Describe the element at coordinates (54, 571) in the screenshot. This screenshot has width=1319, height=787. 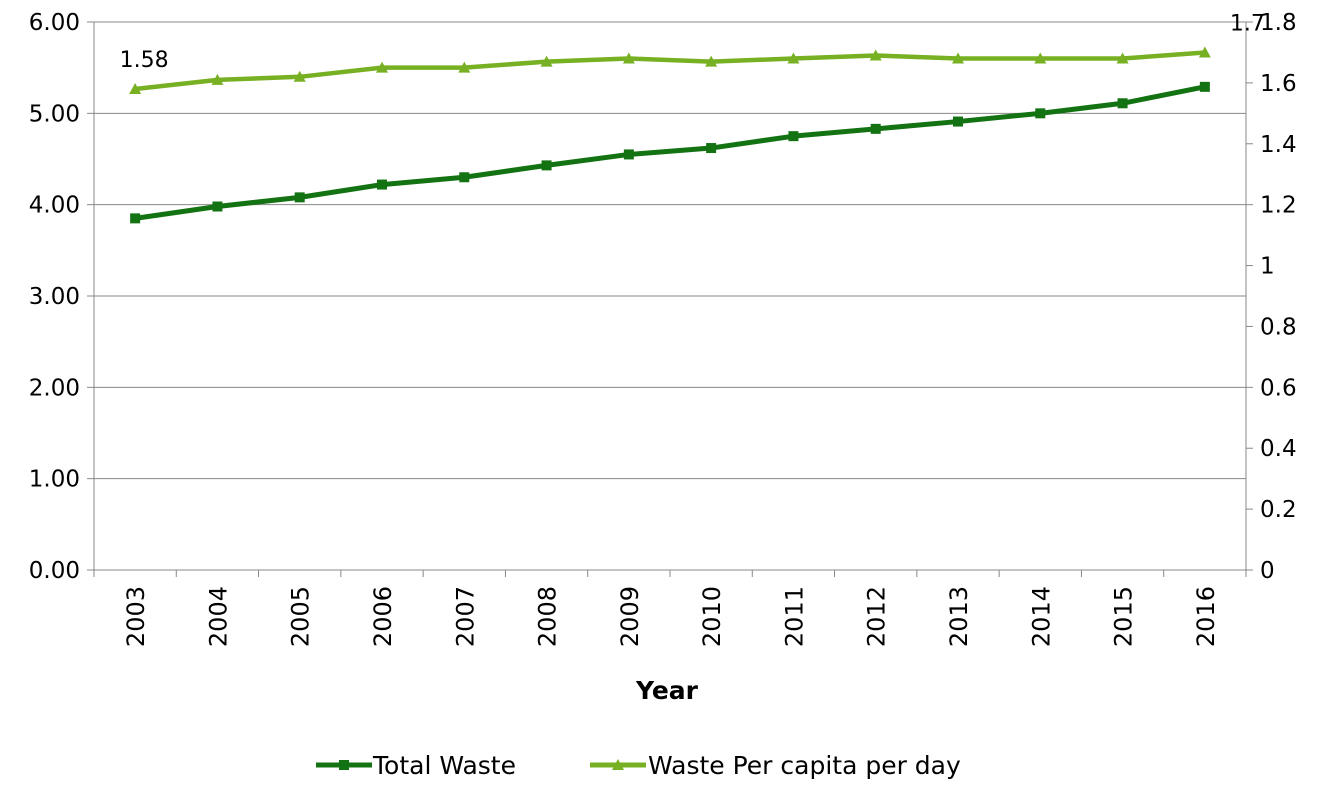
I see `left-axis-tick-label: 0.00` at that location.